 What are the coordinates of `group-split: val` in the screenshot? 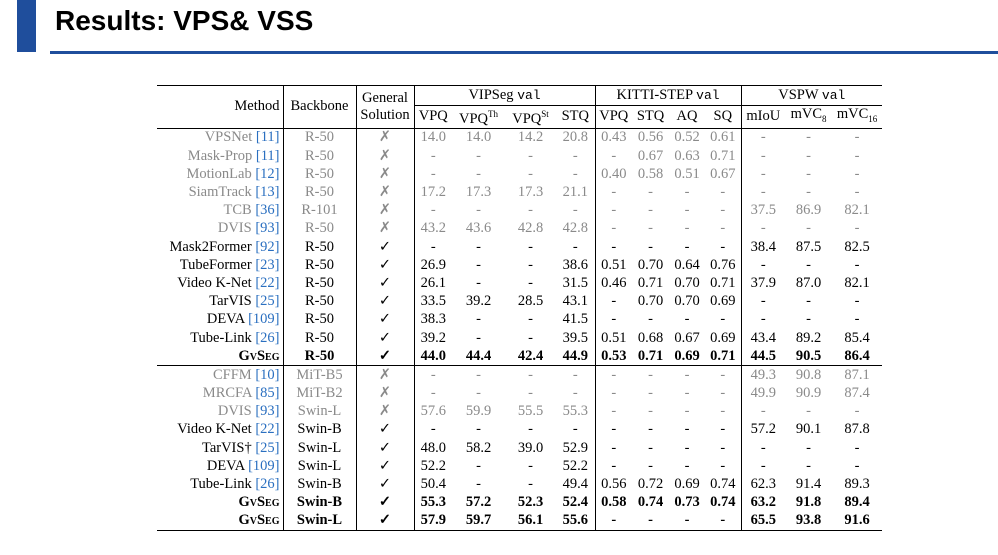 It's located at (833, 95).